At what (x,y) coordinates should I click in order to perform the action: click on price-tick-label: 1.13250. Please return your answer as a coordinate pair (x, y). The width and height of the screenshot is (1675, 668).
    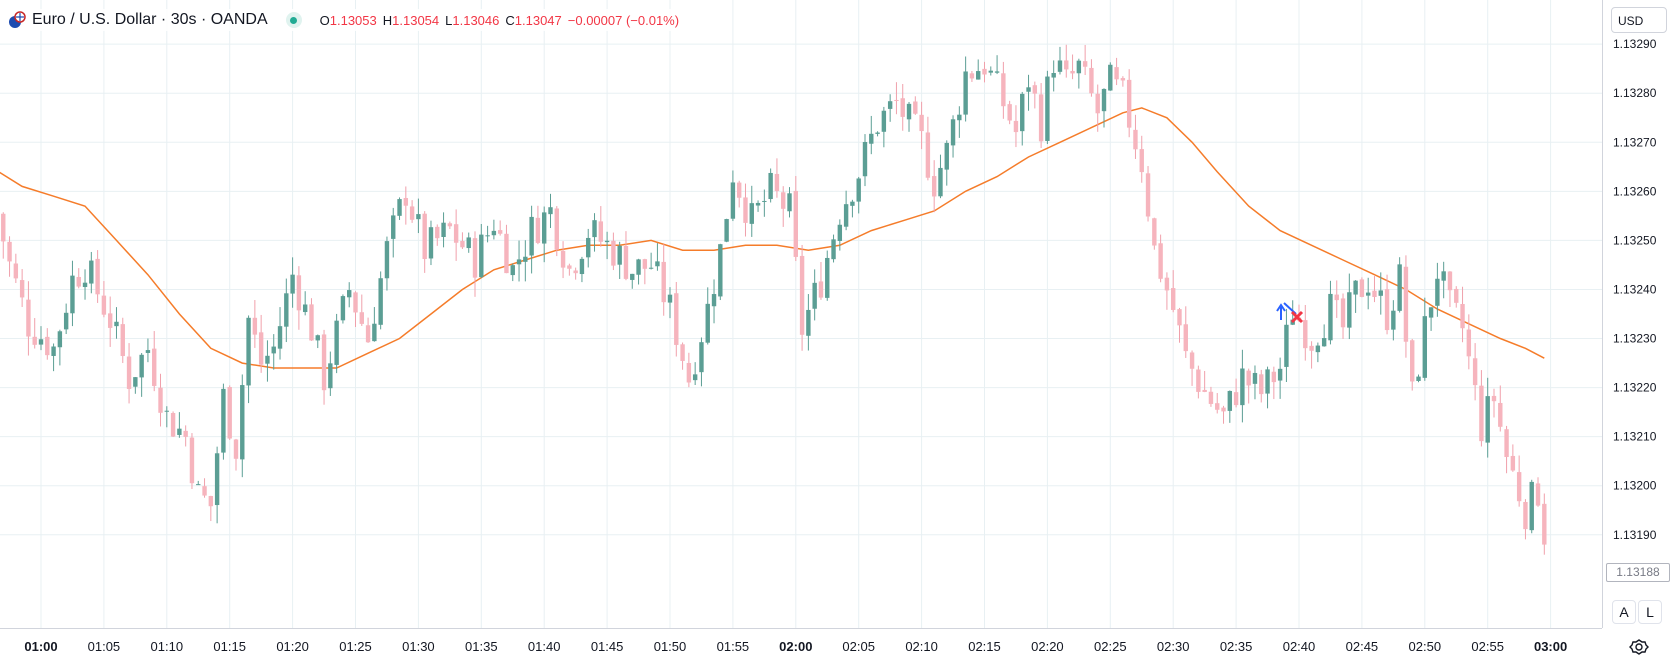
    Looking at the image, I should click on (1635, 240).